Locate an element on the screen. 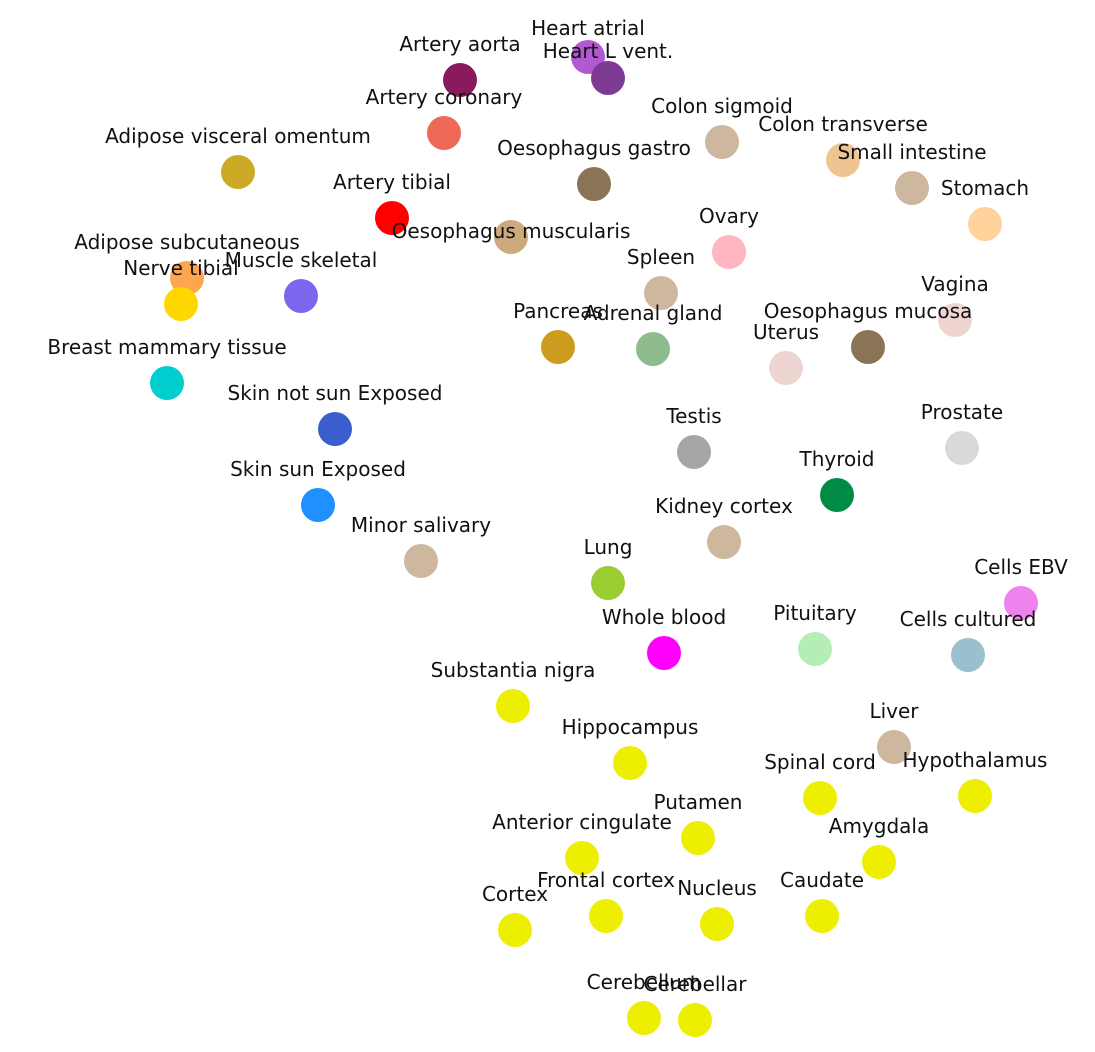 The height and width of the screenshot is (1052, 1095). point-pancreas is located at coordinates (558, 347).